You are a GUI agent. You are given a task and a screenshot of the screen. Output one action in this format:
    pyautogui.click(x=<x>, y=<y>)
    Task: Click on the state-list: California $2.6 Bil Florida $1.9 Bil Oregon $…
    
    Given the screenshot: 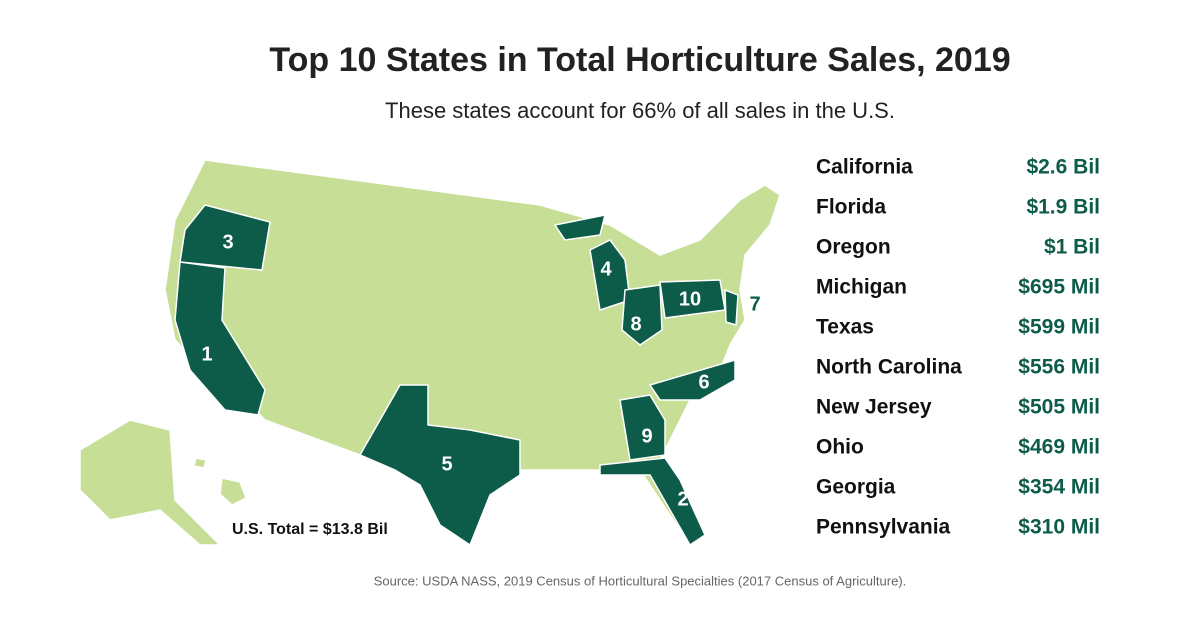 What is the action you would take?
    pyautogui.click(x=958, y=347)
    